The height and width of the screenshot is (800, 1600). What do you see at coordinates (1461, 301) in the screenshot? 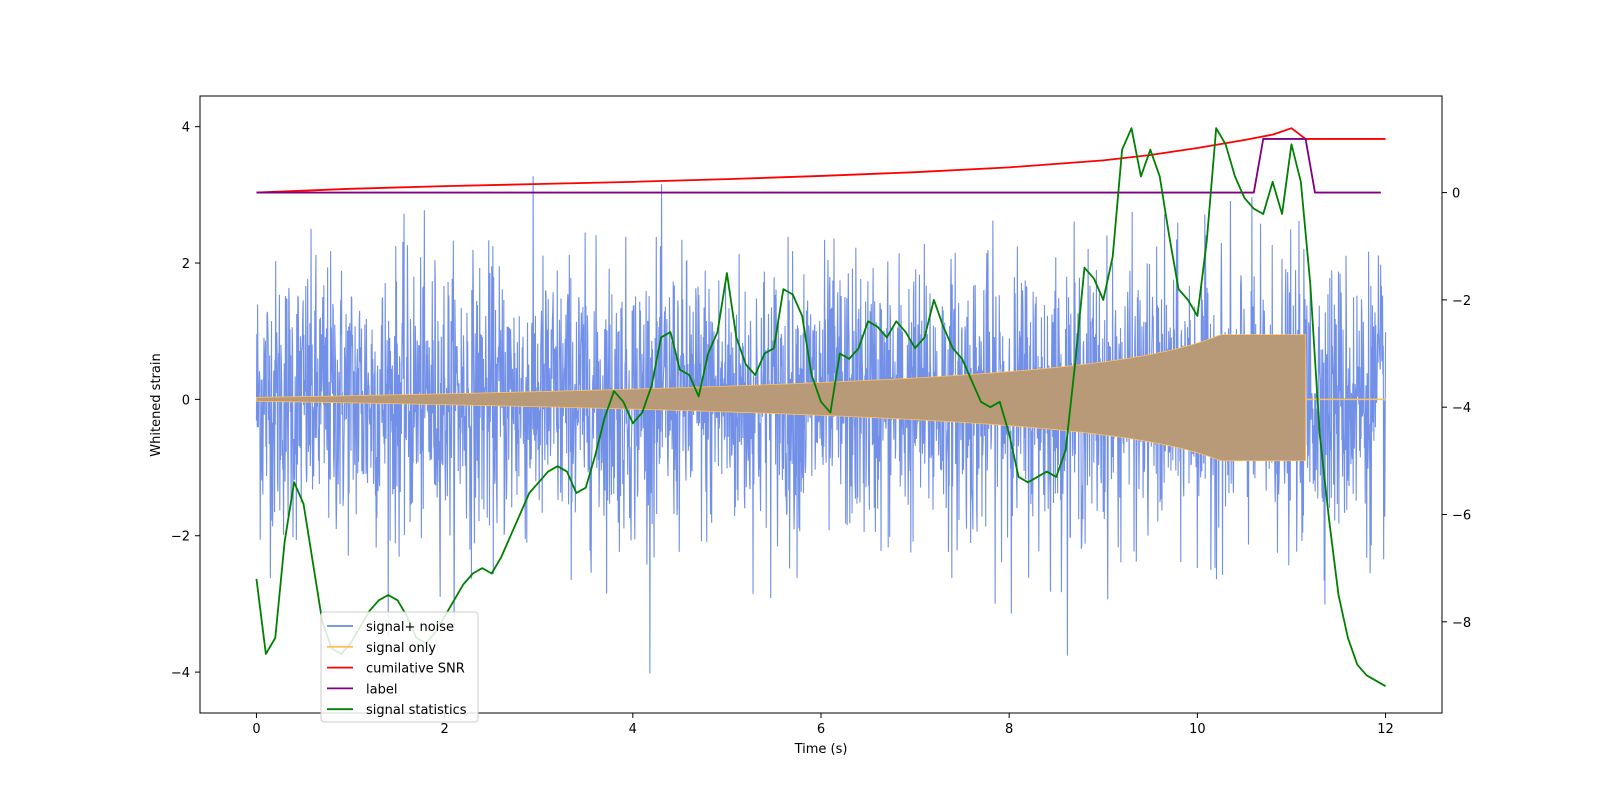
I see `y-right-tick-label: −2` at bounding box center [1461, 301].